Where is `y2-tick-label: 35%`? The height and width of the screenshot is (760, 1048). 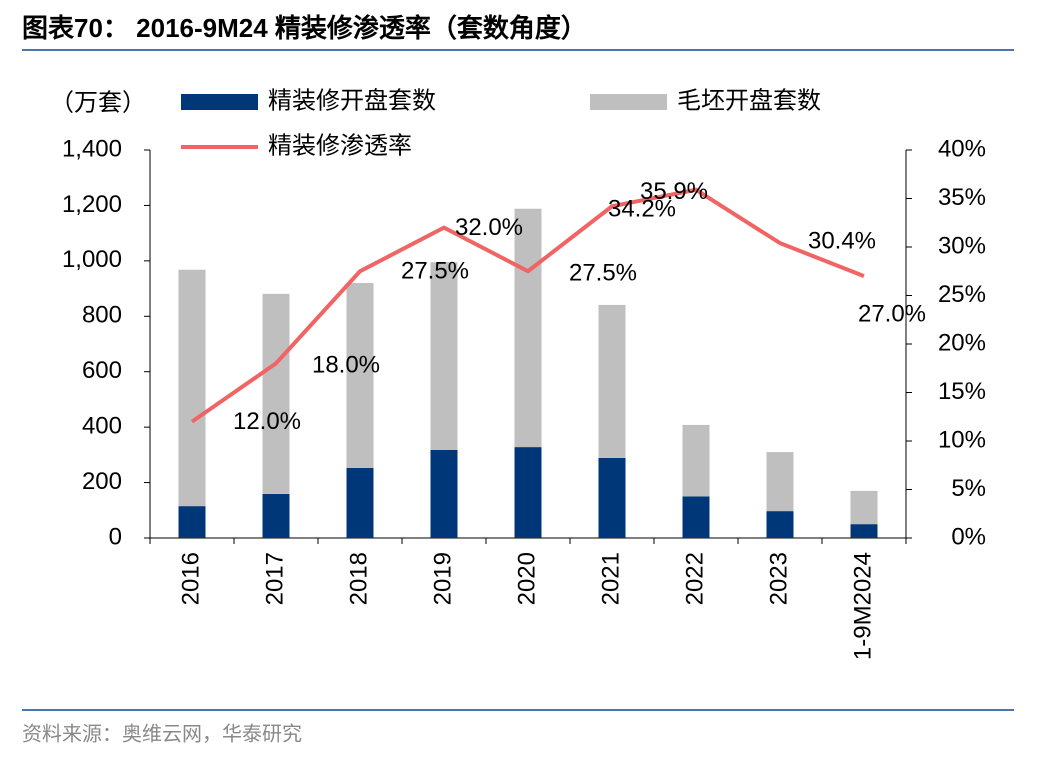 y2-tick-label: 35% is located at coordinates (962, 197).